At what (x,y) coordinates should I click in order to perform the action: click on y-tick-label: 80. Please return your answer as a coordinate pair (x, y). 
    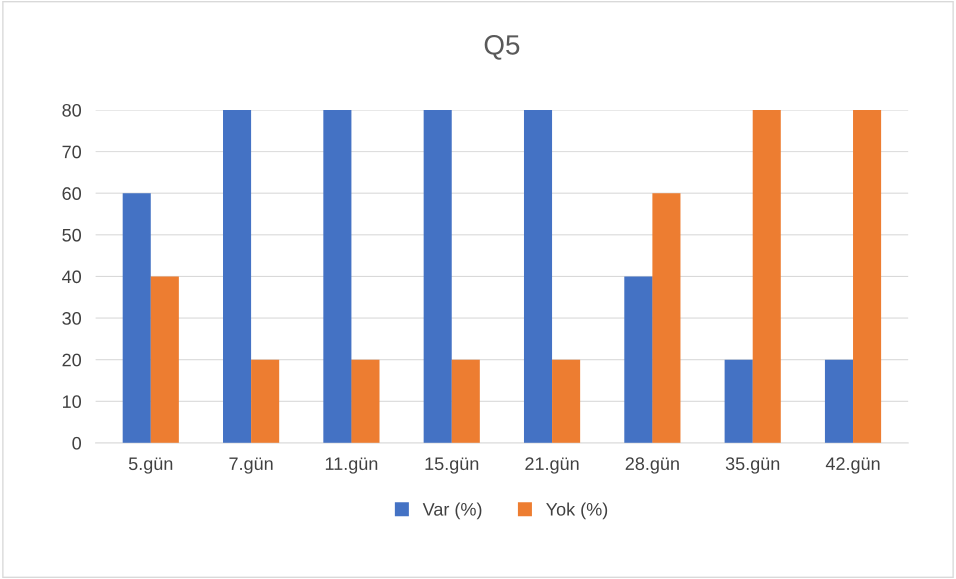
    Looking at the image, I should click on (72, 110).